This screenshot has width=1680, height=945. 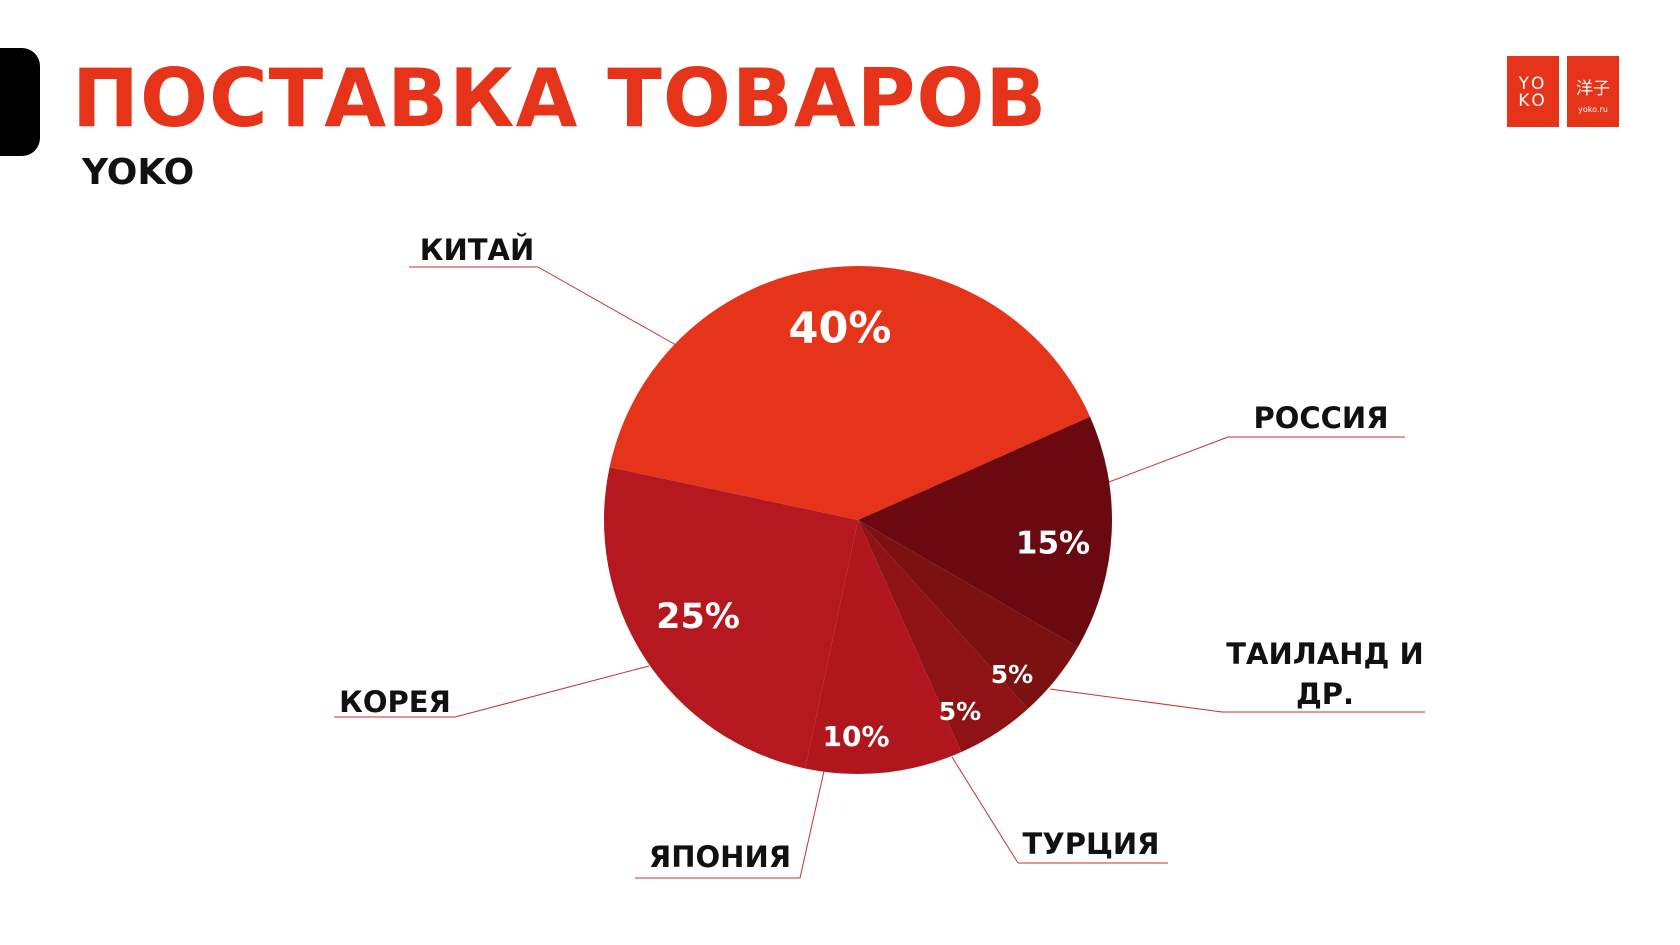 What do you see at coordinates (395, 702) in the screenshot?
I see `category-label: КОРЕЯ` at bounding box center [395, 702].